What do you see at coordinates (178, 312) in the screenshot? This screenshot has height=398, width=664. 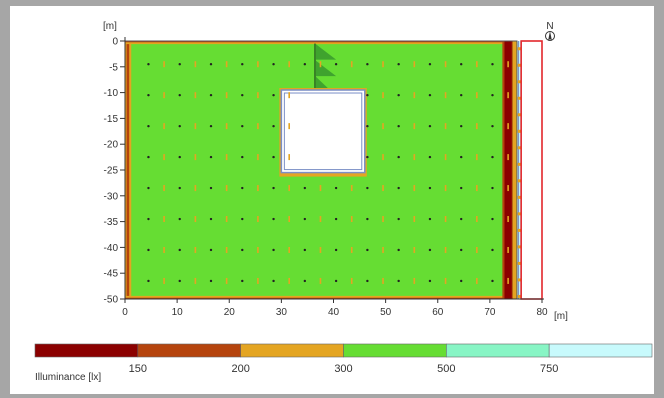 I see `x-tick-label: 10` at bounding box center [178, 312].